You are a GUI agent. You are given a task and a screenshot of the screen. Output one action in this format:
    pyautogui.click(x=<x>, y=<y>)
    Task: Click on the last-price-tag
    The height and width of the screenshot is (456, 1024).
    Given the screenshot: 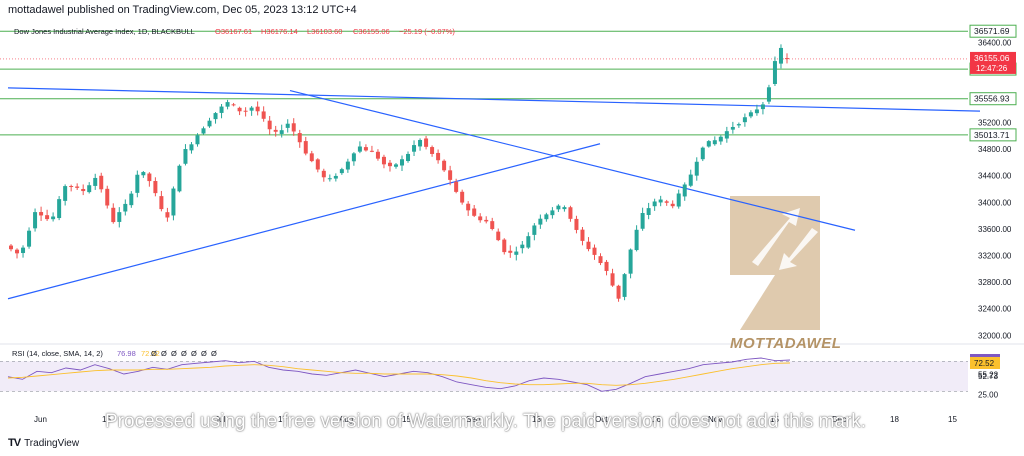 What is the action you would take?
    pyautogui.click(x=993, y=62)
    